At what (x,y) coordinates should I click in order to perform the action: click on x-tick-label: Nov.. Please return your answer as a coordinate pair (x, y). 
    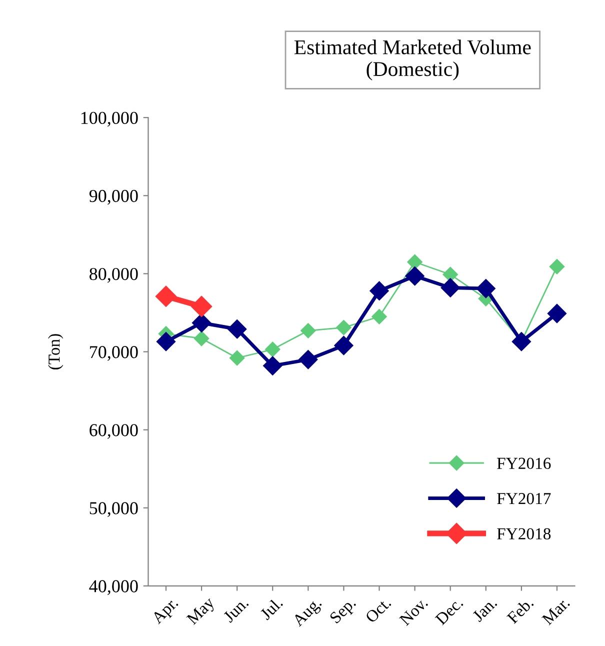
    Looking at the image, I should click on (413, 611).